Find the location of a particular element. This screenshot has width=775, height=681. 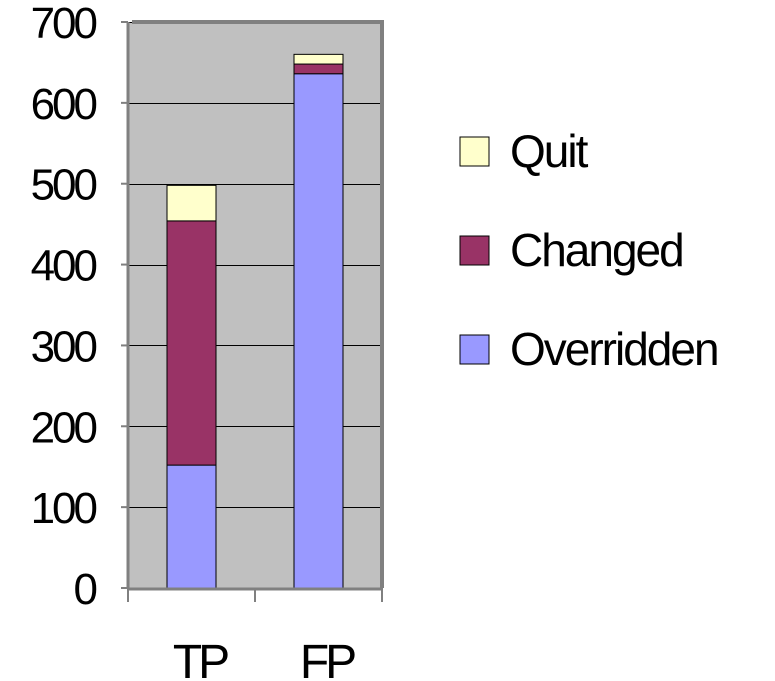

legend-swatch-overridden is located at coordinates (474, 349).